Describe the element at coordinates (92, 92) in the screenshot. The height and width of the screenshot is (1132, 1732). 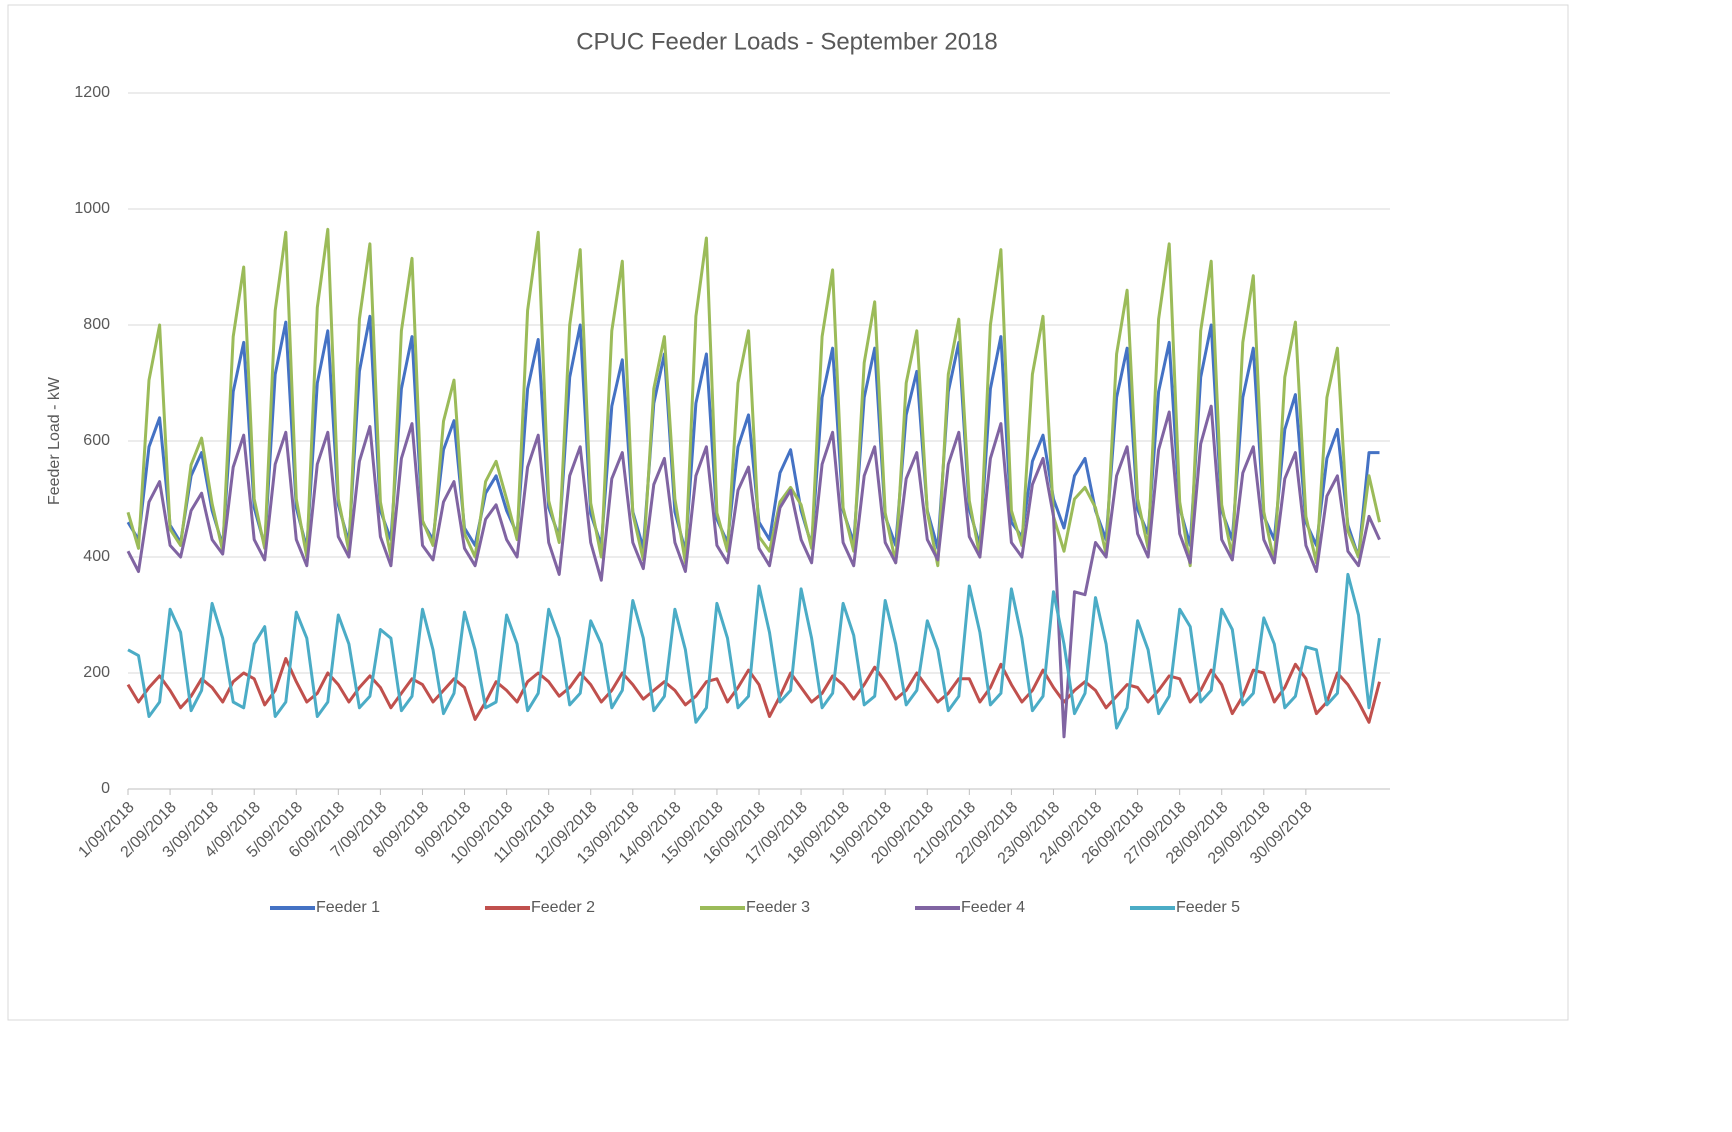
I see `y-tick-label: 1200` at that location.